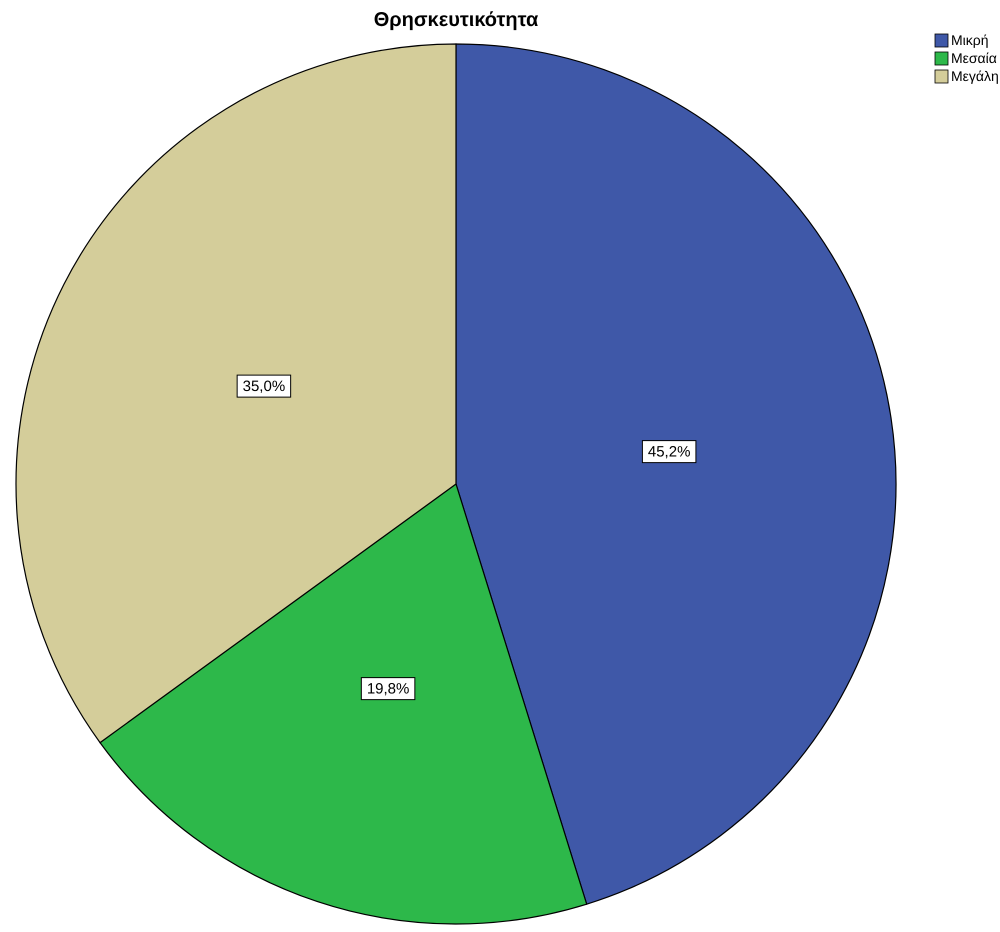 The width and height of the screenshot is (1000, 932). I want to click on data-label: 19,8%, so click(388, 689).